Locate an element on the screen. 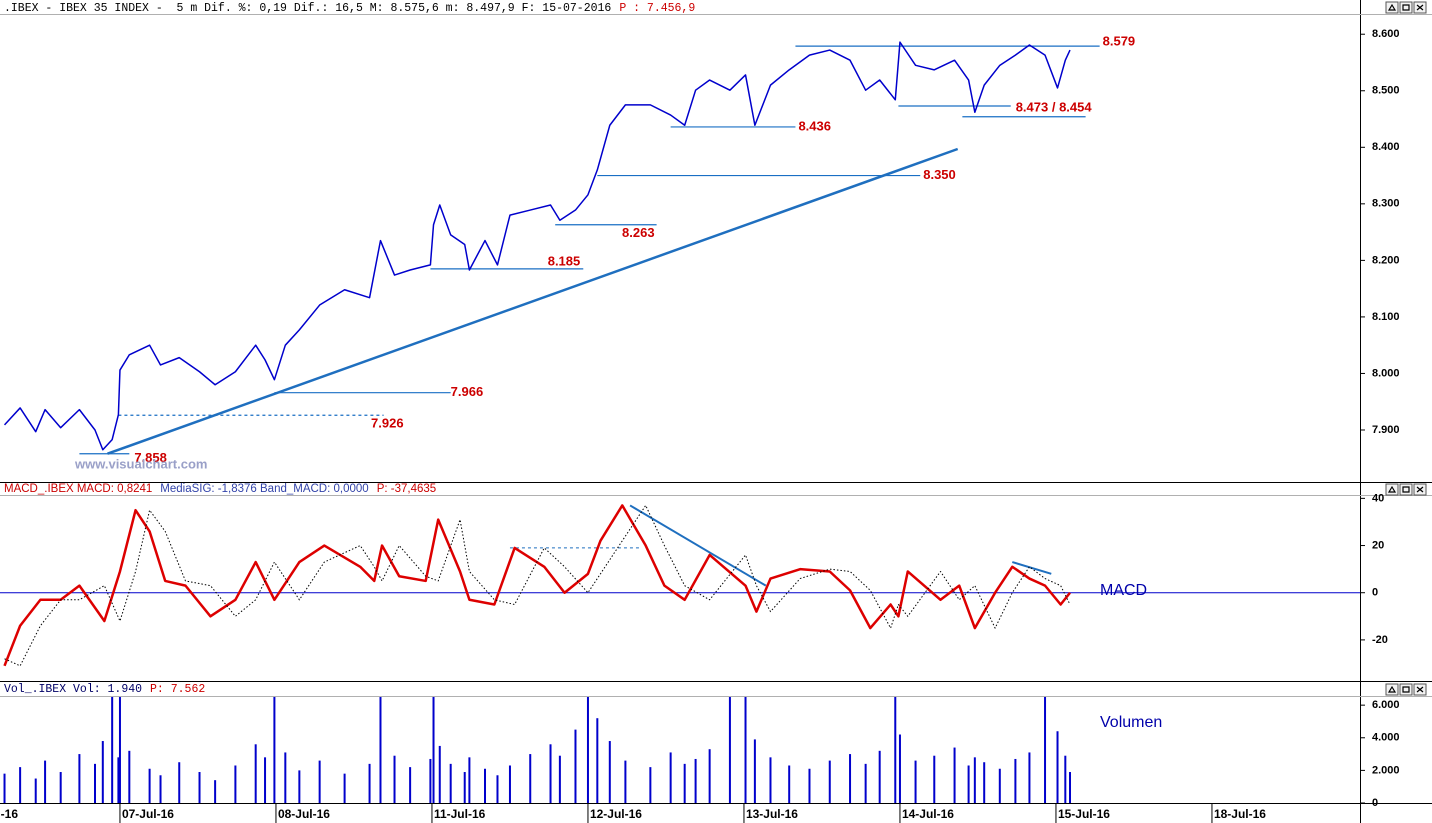  header-part: MediaSIG: -1,8376 Band_MACD: 0,0000 is located at coordinates (264, 489).